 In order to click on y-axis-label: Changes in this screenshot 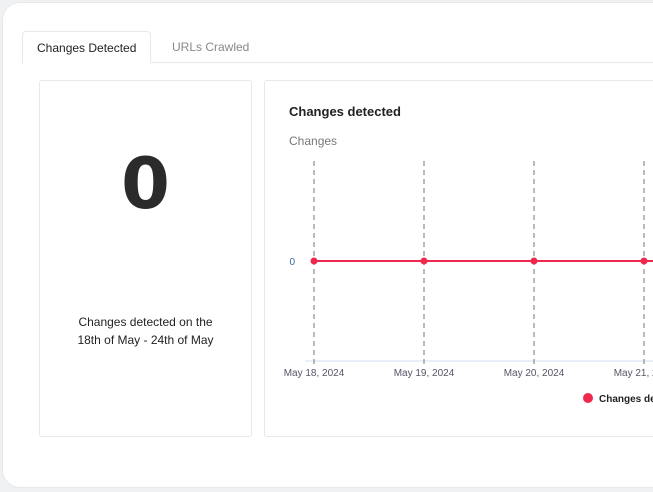, I will do `click(313, 141)`.